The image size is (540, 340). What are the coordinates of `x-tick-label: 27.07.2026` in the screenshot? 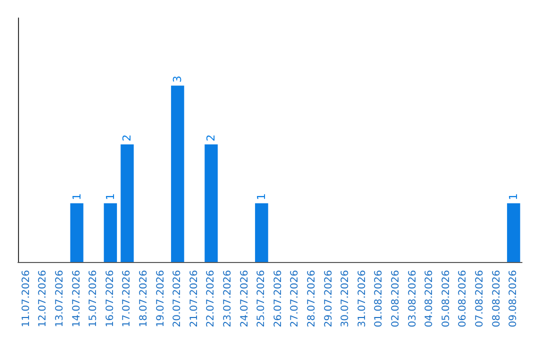 It's located at (295, 299).